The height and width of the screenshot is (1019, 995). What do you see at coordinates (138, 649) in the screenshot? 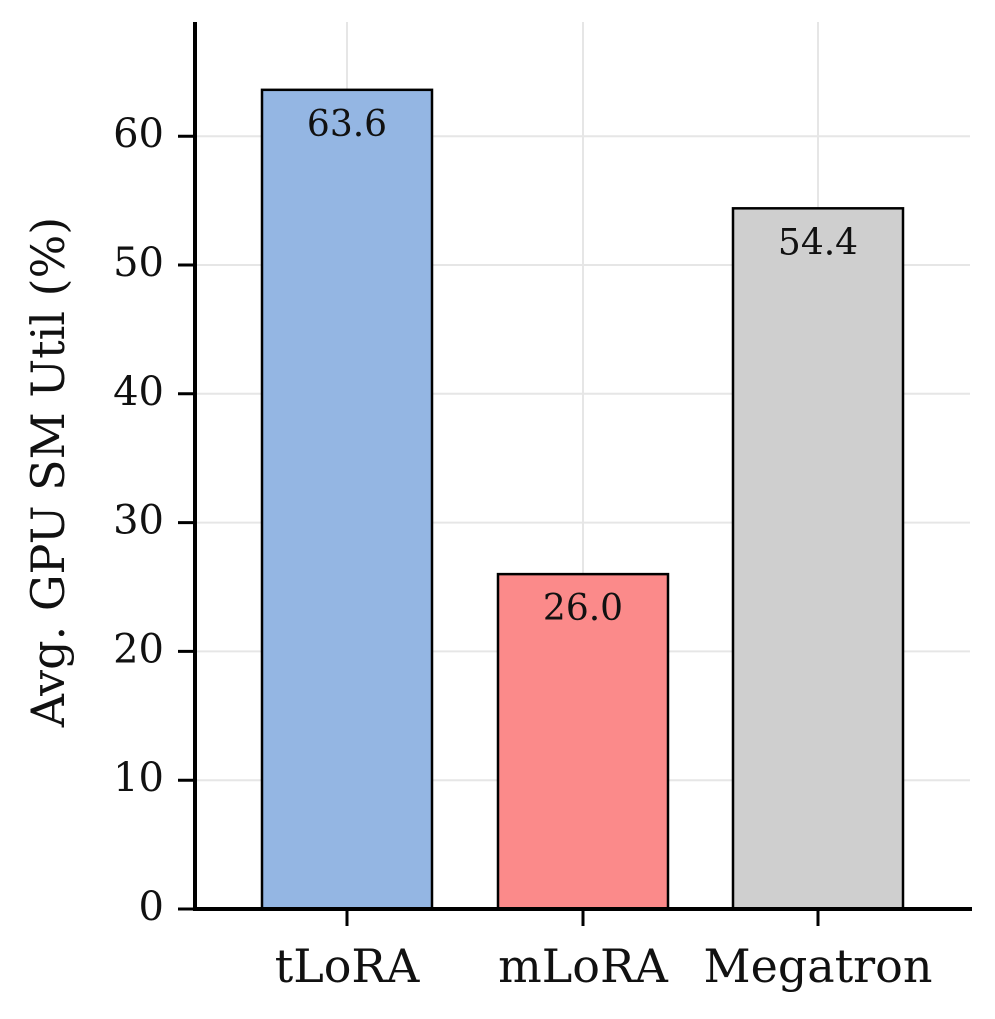
I see `y-tick-label: 20` at bounding box center [138, 649].